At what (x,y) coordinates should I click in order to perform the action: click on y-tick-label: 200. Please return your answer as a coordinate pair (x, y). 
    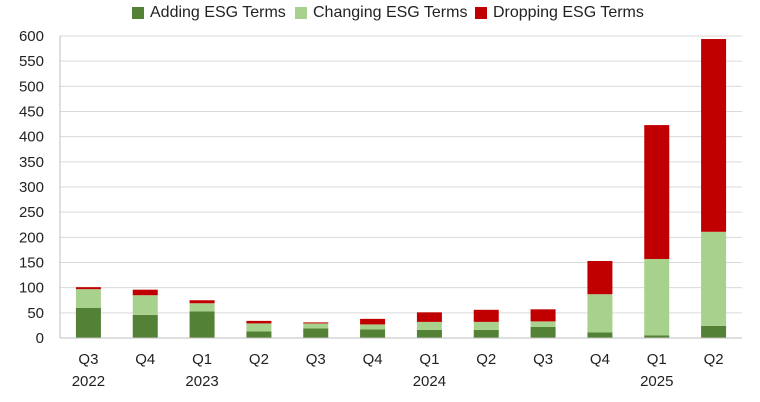
    Looking at the image, I should click on (31, 237).